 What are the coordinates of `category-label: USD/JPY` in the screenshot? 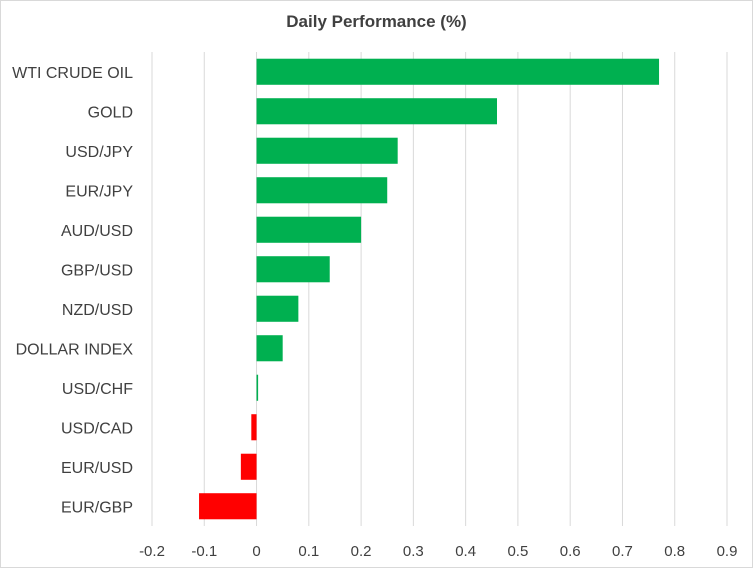 It's located at (99, 152).